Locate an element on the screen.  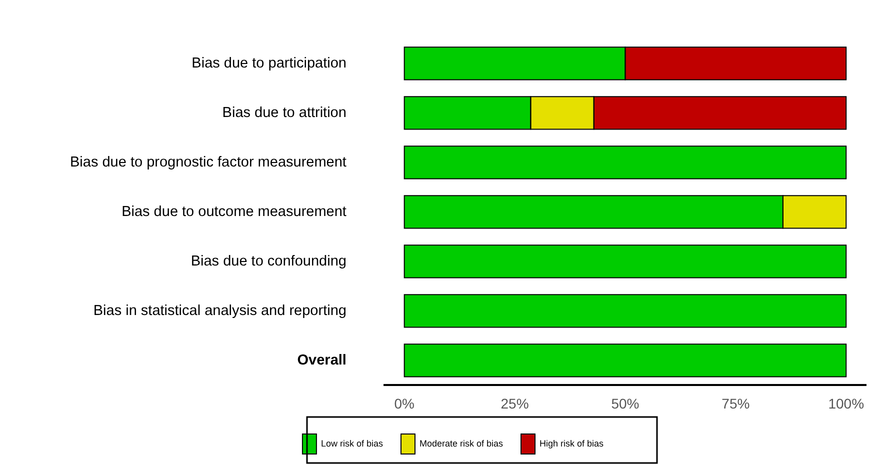
x-tick-label: 25% is located at coordinates (514, 403).